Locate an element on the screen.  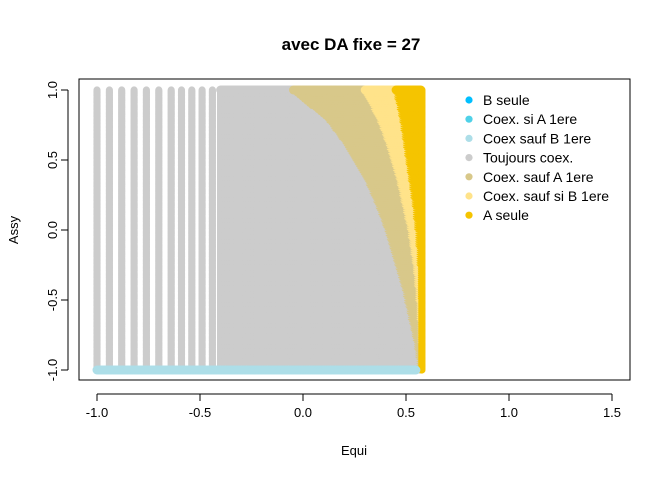
chart-title: avec DA fixe = 27 is located at coordinates (351, 44).